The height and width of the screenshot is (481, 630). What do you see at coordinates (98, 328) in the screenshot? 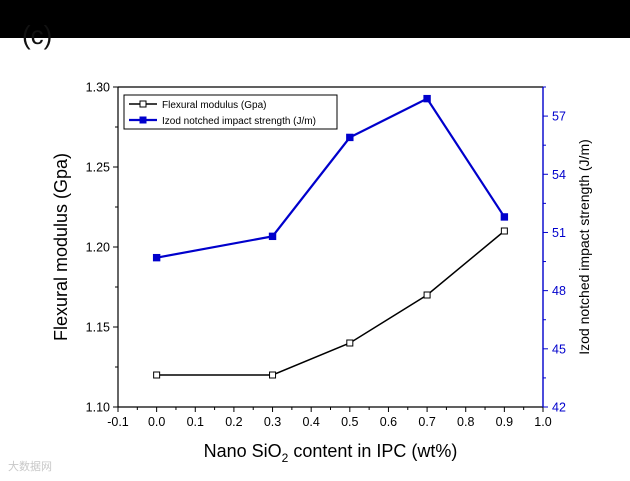
I see `y-left-tick-label: 1.15` at bounding box center [98, 328].